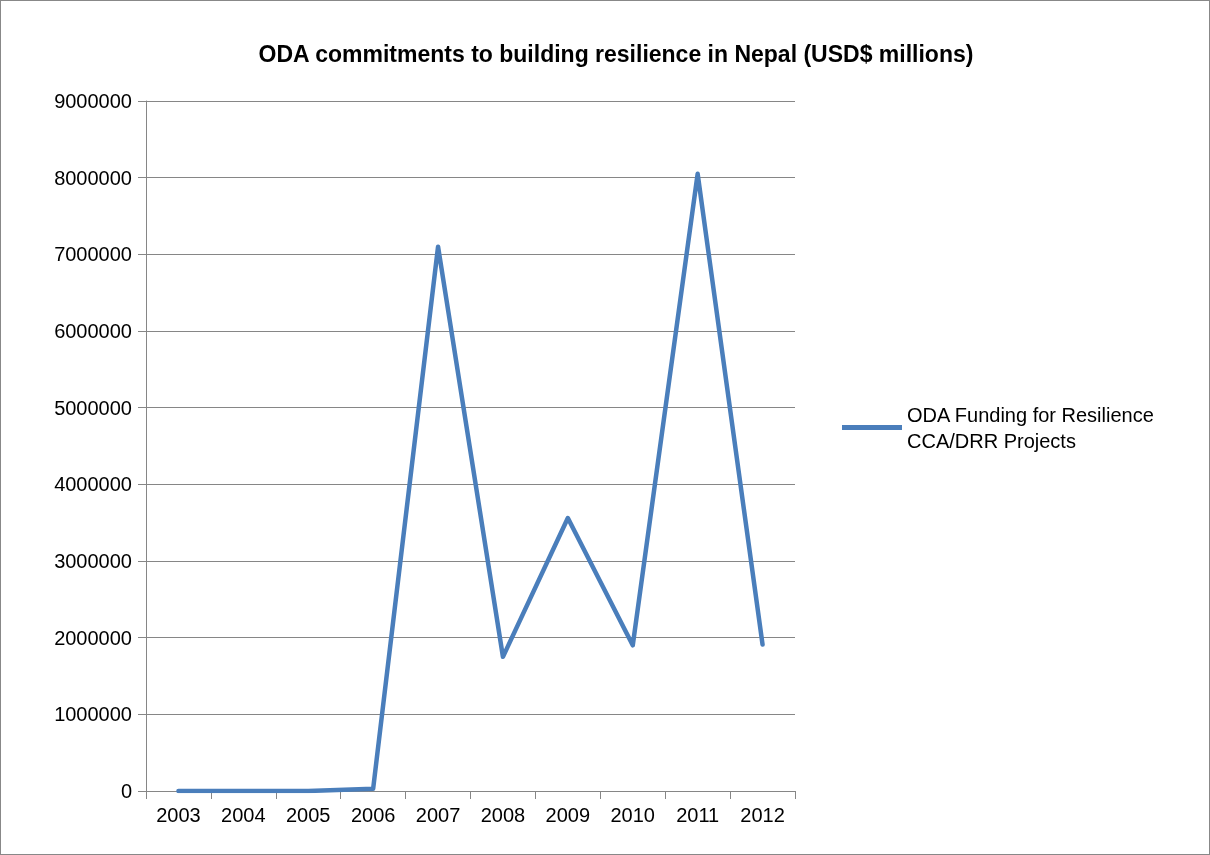 This screenshot has height=855, width=1210. What do you see at coordinates (762, 815) in the screenshot?
I see `x-tick-label: 2012` at bounding box center [762, 815].